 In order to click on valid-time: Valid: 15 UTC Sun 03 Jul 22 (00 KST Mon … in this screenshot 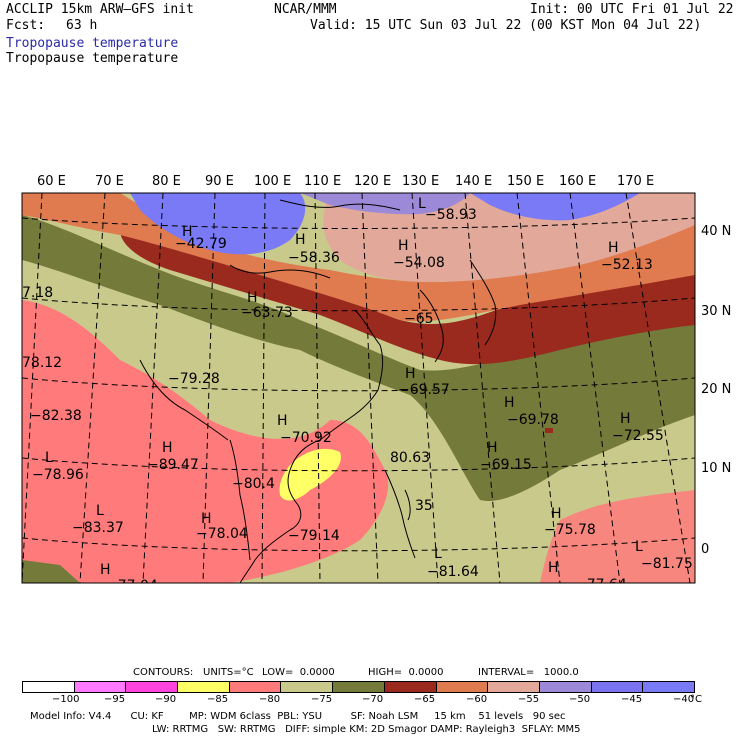, I will do `click(506, 25)`.